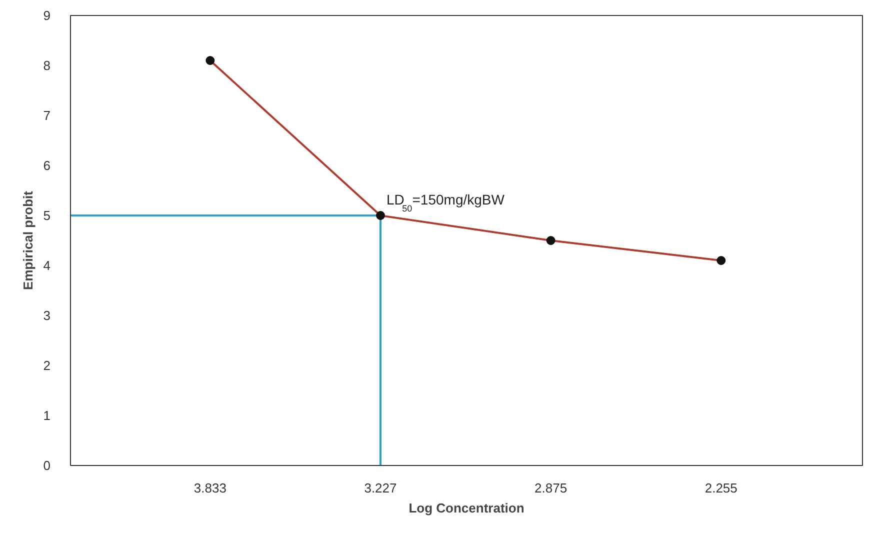 This screenshot has width=872, height=537. What do you see at coordinates (210, 488) in the screenshot?
I see `x-tick-label: 3.833` at bounding box center [210, 488].